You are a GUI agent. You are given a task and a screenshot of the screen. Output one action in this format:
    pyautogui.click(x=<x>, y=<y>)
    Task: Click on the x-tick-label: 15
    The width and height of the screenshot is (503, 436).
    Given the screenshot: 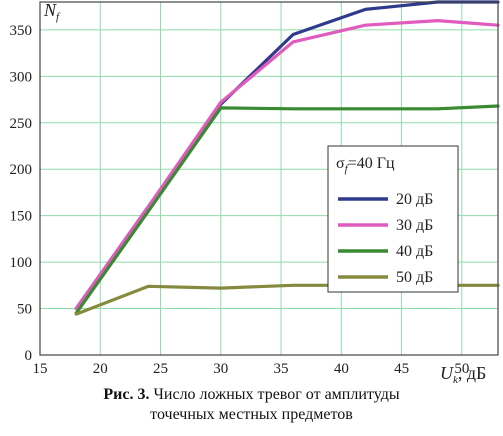 What is the action you would take?
    pyautogui.click(x=40, y=369)
    